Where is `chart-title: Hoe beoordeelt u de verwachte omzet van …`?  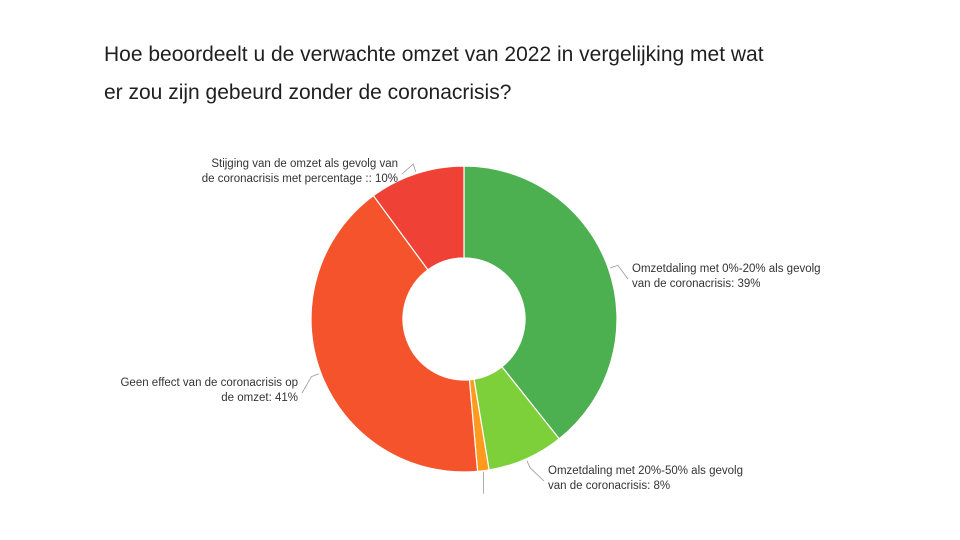
chart-title: Hoe beoordeelt u de verwachte omzet van … is located at coordinates (484, 74).